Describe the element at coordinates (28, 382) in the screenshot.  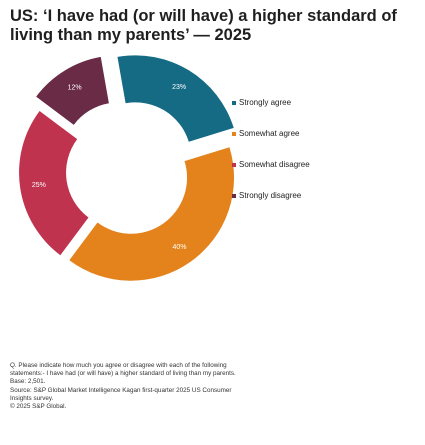
I see `footnote-base: Base: 2,501.` at that location.